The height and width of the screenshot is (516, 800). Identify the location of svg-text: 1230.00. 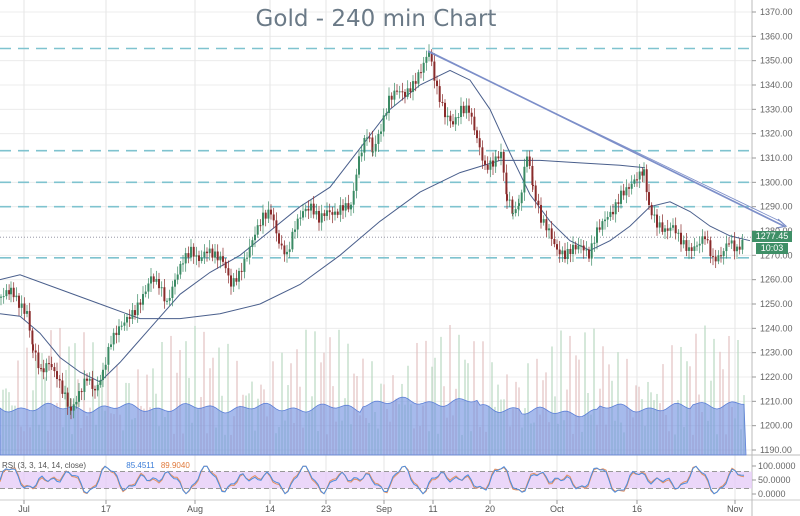
(776, 353).